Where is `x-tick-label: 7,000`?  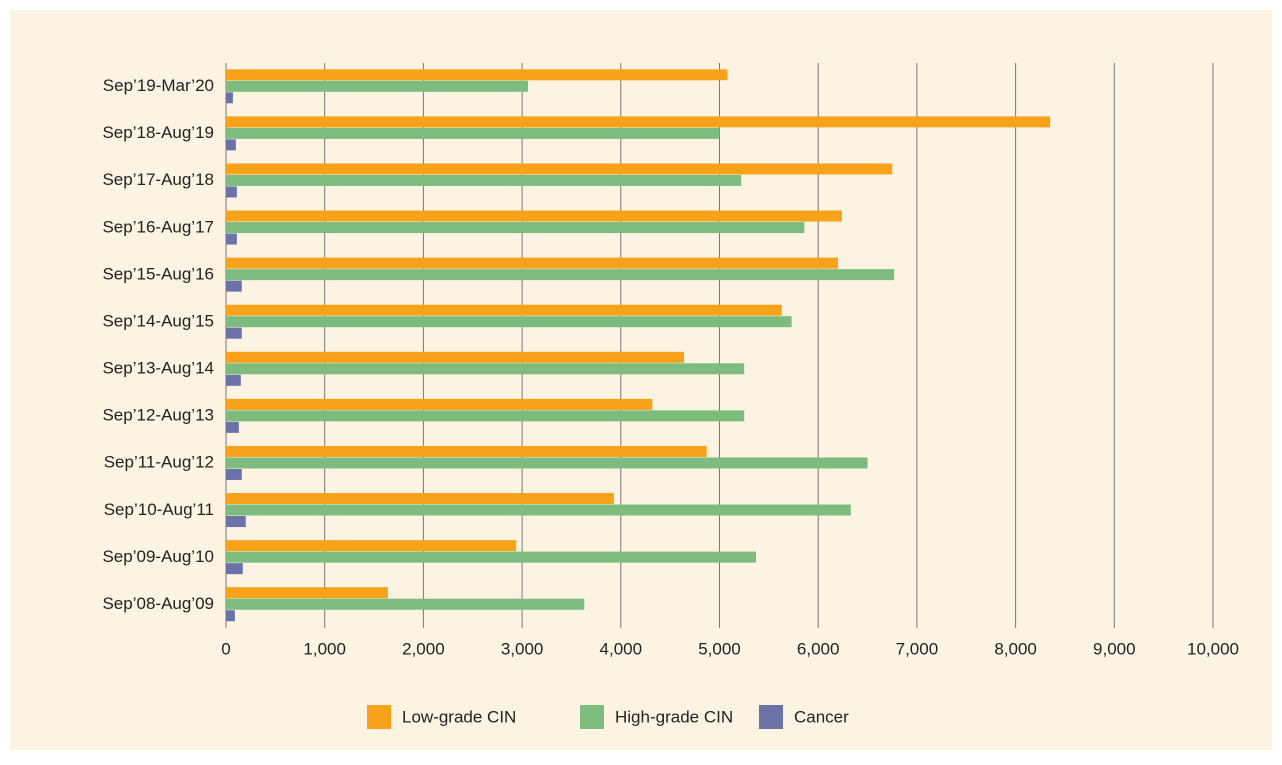
x-tick-label: 7,000 is located at coordinates (917, 648).